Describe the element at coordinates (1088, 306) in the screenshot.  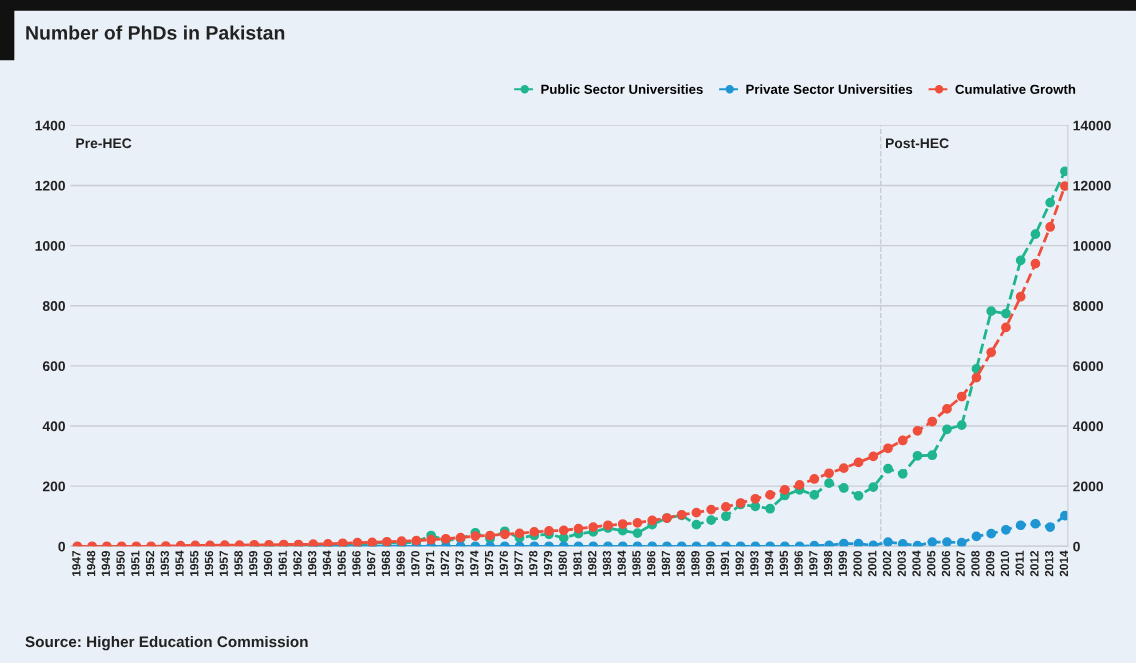
I see `y2-tick-label: 8000` at that location.